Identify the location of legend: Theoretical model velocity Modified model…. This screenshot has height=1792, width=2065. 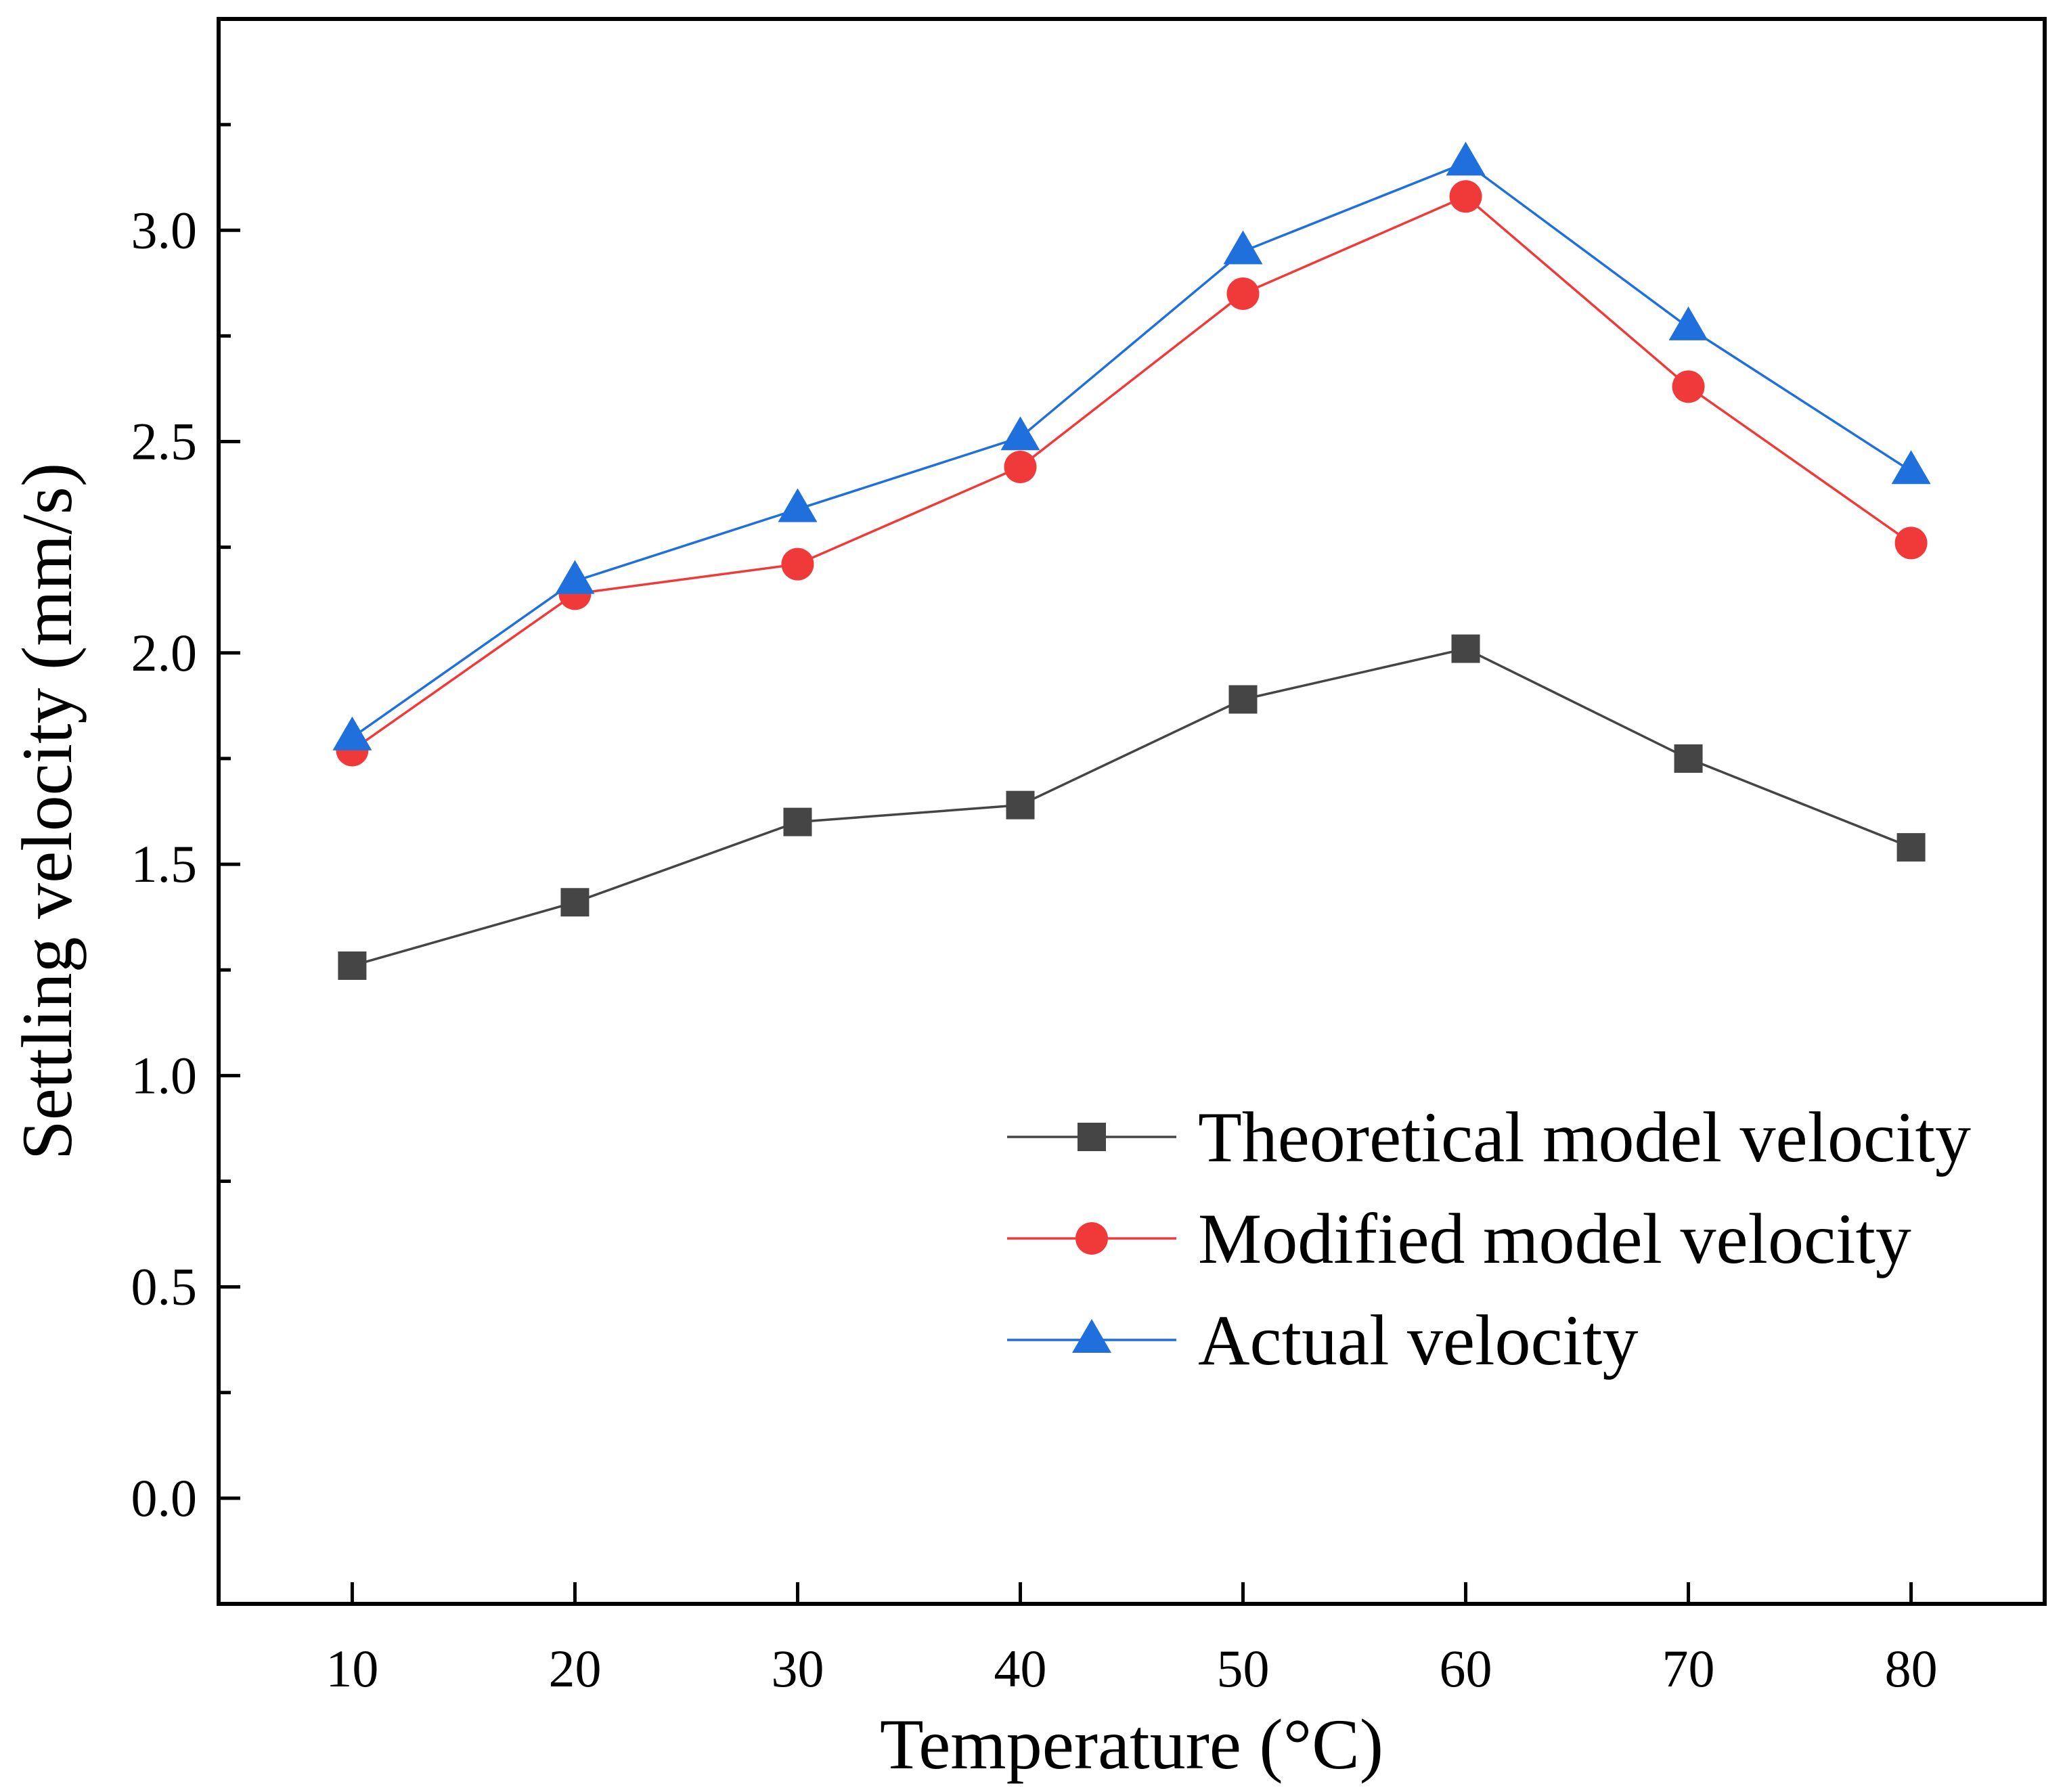
(1489, 1239).